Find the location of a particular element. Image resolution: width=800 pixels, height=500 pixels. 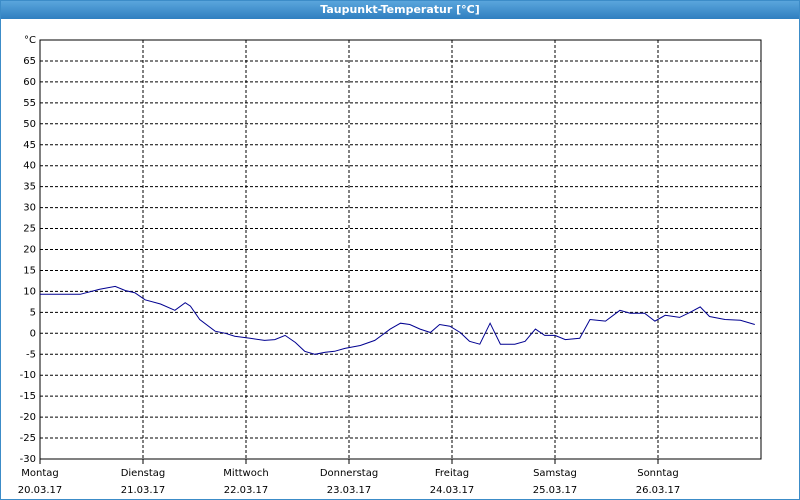

y-tick-label: 25 is located at coordinates (29, 229).